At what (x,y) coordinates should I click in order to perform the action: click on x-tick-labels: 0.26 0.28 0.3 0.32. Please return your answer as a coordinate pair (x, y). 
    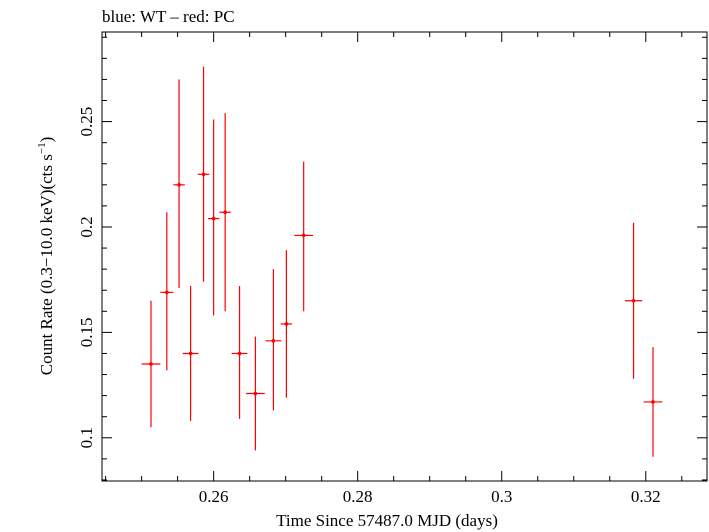
    Looking at the image, I should click on (430, 496).